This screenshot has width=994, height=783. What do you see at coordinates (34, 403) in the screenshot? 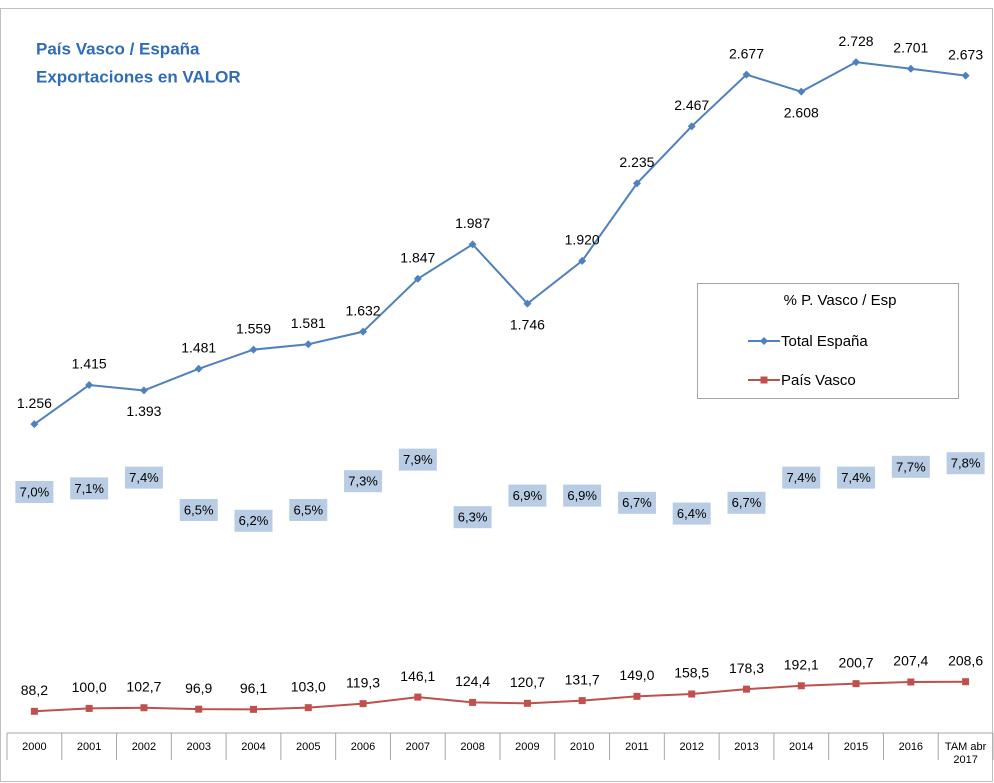
I see `data-label: 1.256` at bounding box center [34, 403].